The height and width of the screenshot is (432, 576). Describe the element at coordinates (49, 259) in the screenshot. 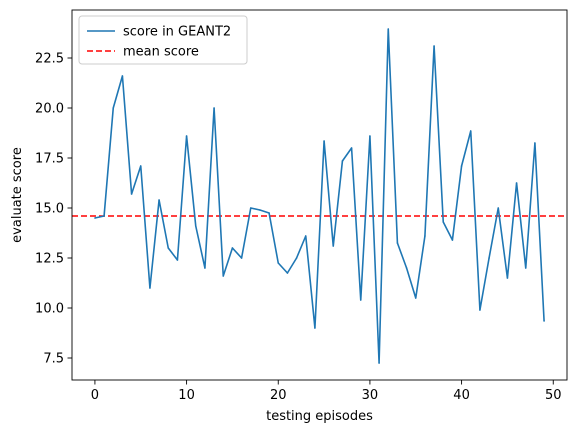

I see `y-tick-label: 12.5` at that location.